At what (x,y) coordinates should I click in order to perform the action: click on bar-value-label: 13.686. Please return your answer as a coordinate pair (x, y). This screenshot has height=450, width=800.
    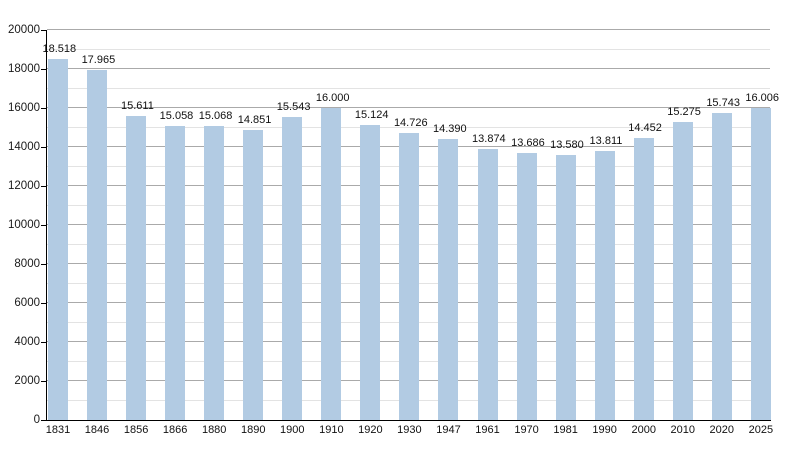
    Looking at the image, I should click on (528, 143).